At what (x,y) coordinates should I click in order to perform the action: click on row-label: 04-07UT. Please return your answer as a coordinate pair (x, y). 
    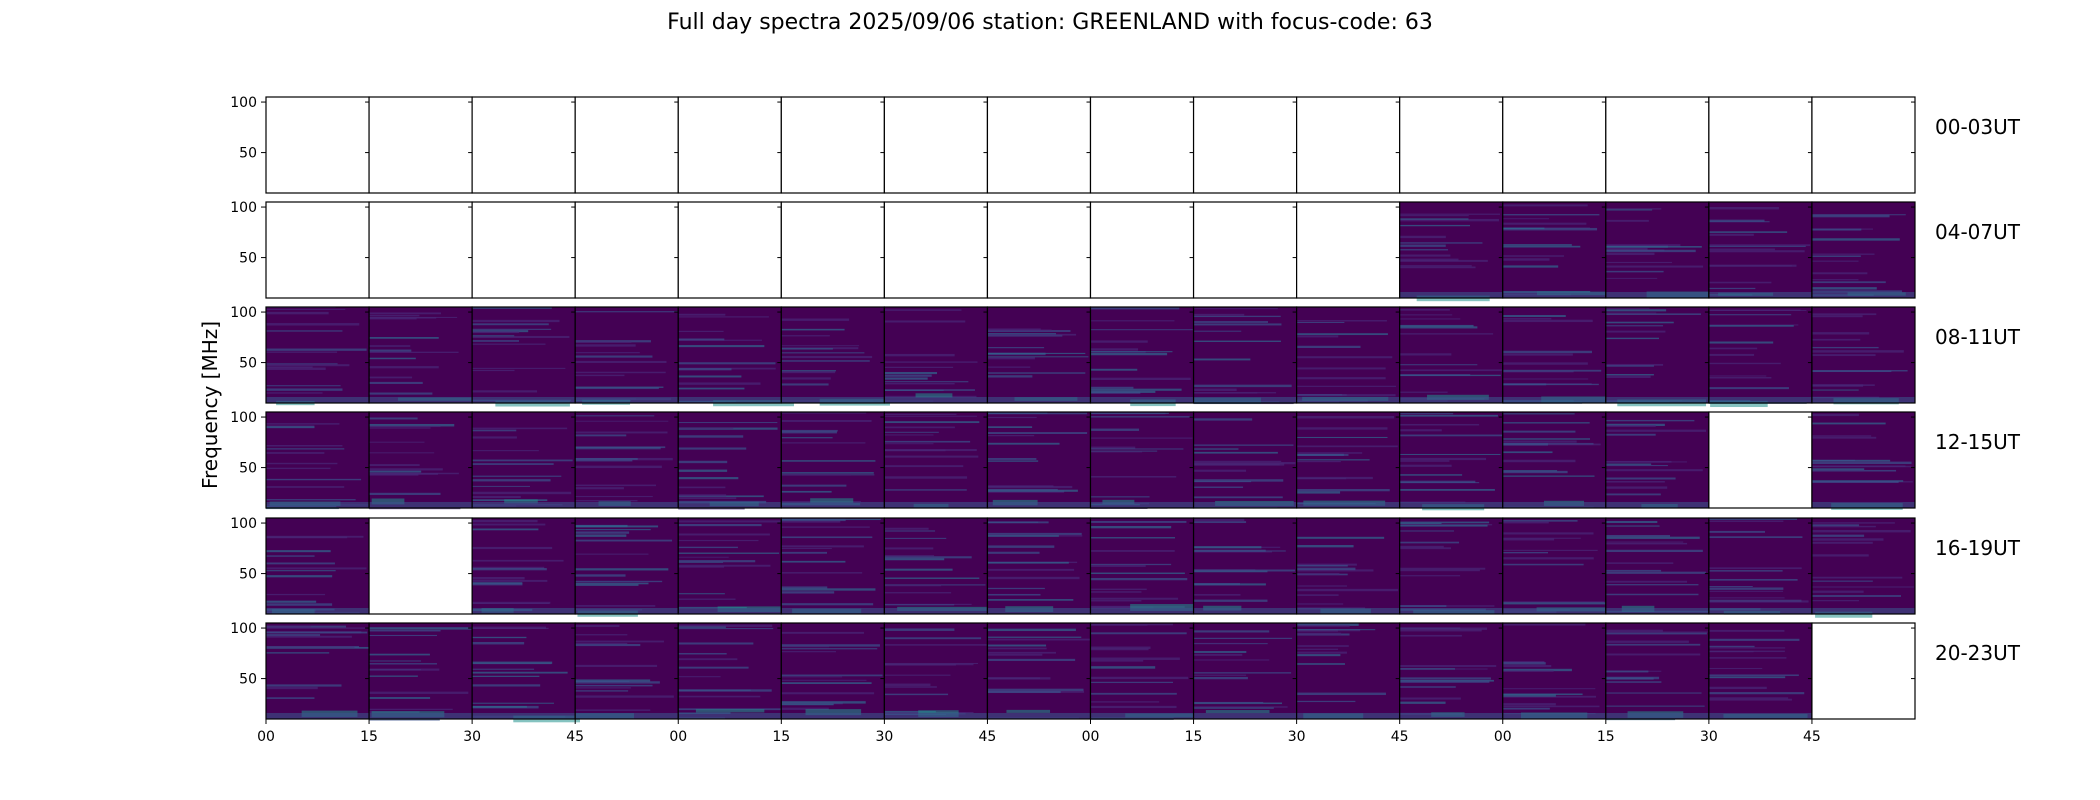
    Looking at the image, I should click on (1978, 232).